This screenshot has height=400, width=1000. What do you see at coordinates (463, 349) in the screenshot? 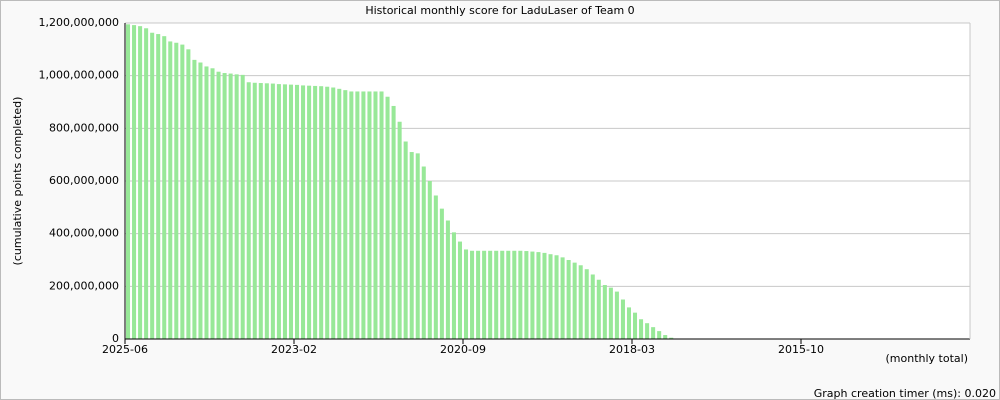
I see `x-tick-label: 2020-09` at bounding box center [463, 349].